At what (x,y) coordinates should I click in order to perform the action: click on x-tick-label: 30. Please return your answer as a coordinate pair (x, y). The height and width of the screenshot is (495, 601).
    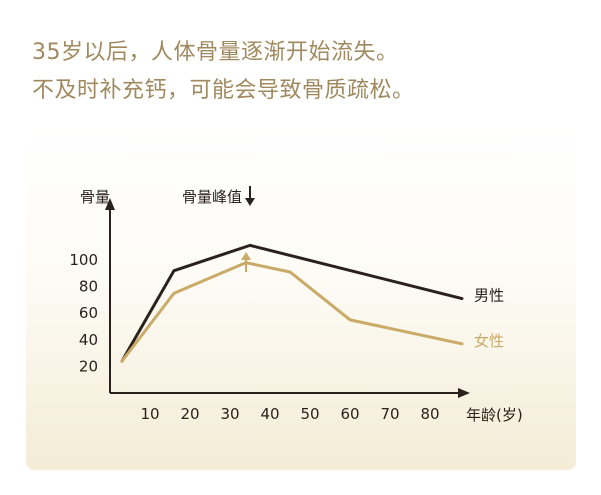
    Looking at the image, I should click on (229, 414).